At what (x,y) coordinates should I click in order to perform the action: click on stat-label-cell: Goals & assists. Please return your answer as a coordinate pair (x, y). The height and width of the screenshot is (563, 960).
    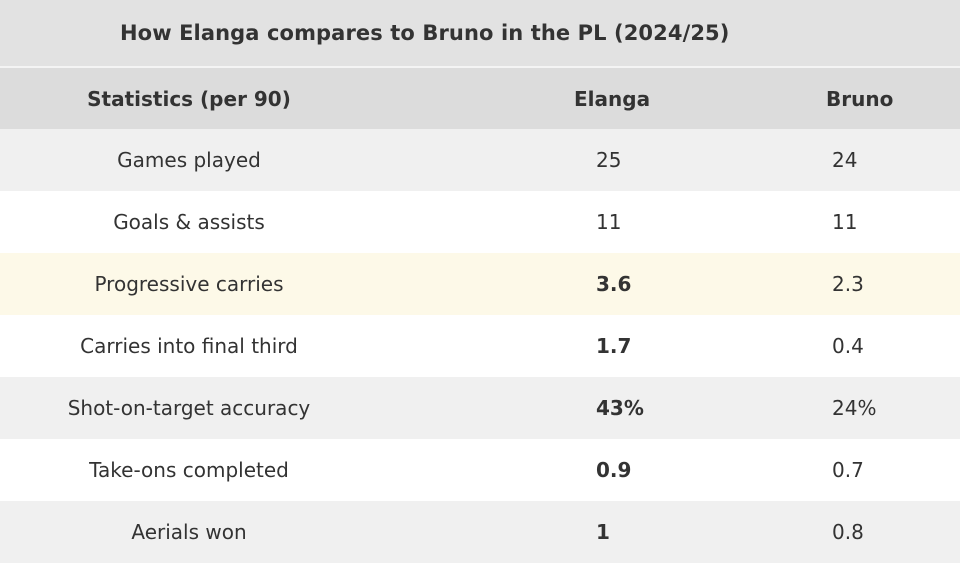
    Looking at the image, I should click on (189, 222).